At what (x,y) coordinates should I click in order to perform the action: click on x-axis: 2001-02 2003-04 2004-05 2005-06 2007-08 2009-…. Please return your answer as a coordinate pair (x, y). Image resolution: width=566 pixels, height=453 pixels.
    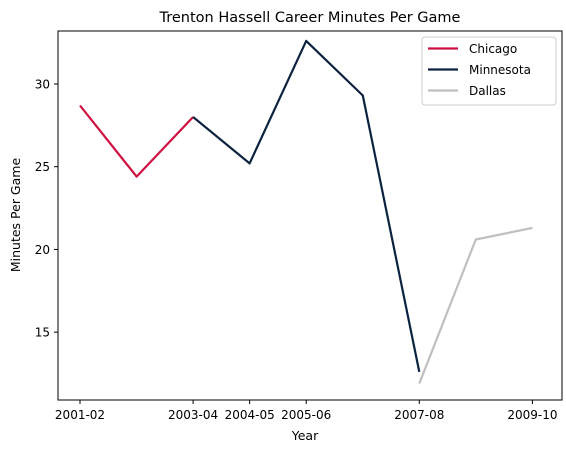
    Looking at the image, I should click on (306, 411).